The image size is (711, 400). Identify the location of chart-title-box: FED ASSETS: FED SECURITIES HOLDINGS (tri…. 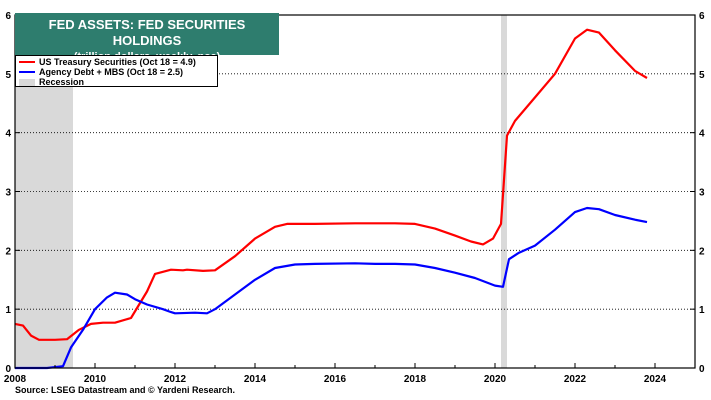
(147, 38).